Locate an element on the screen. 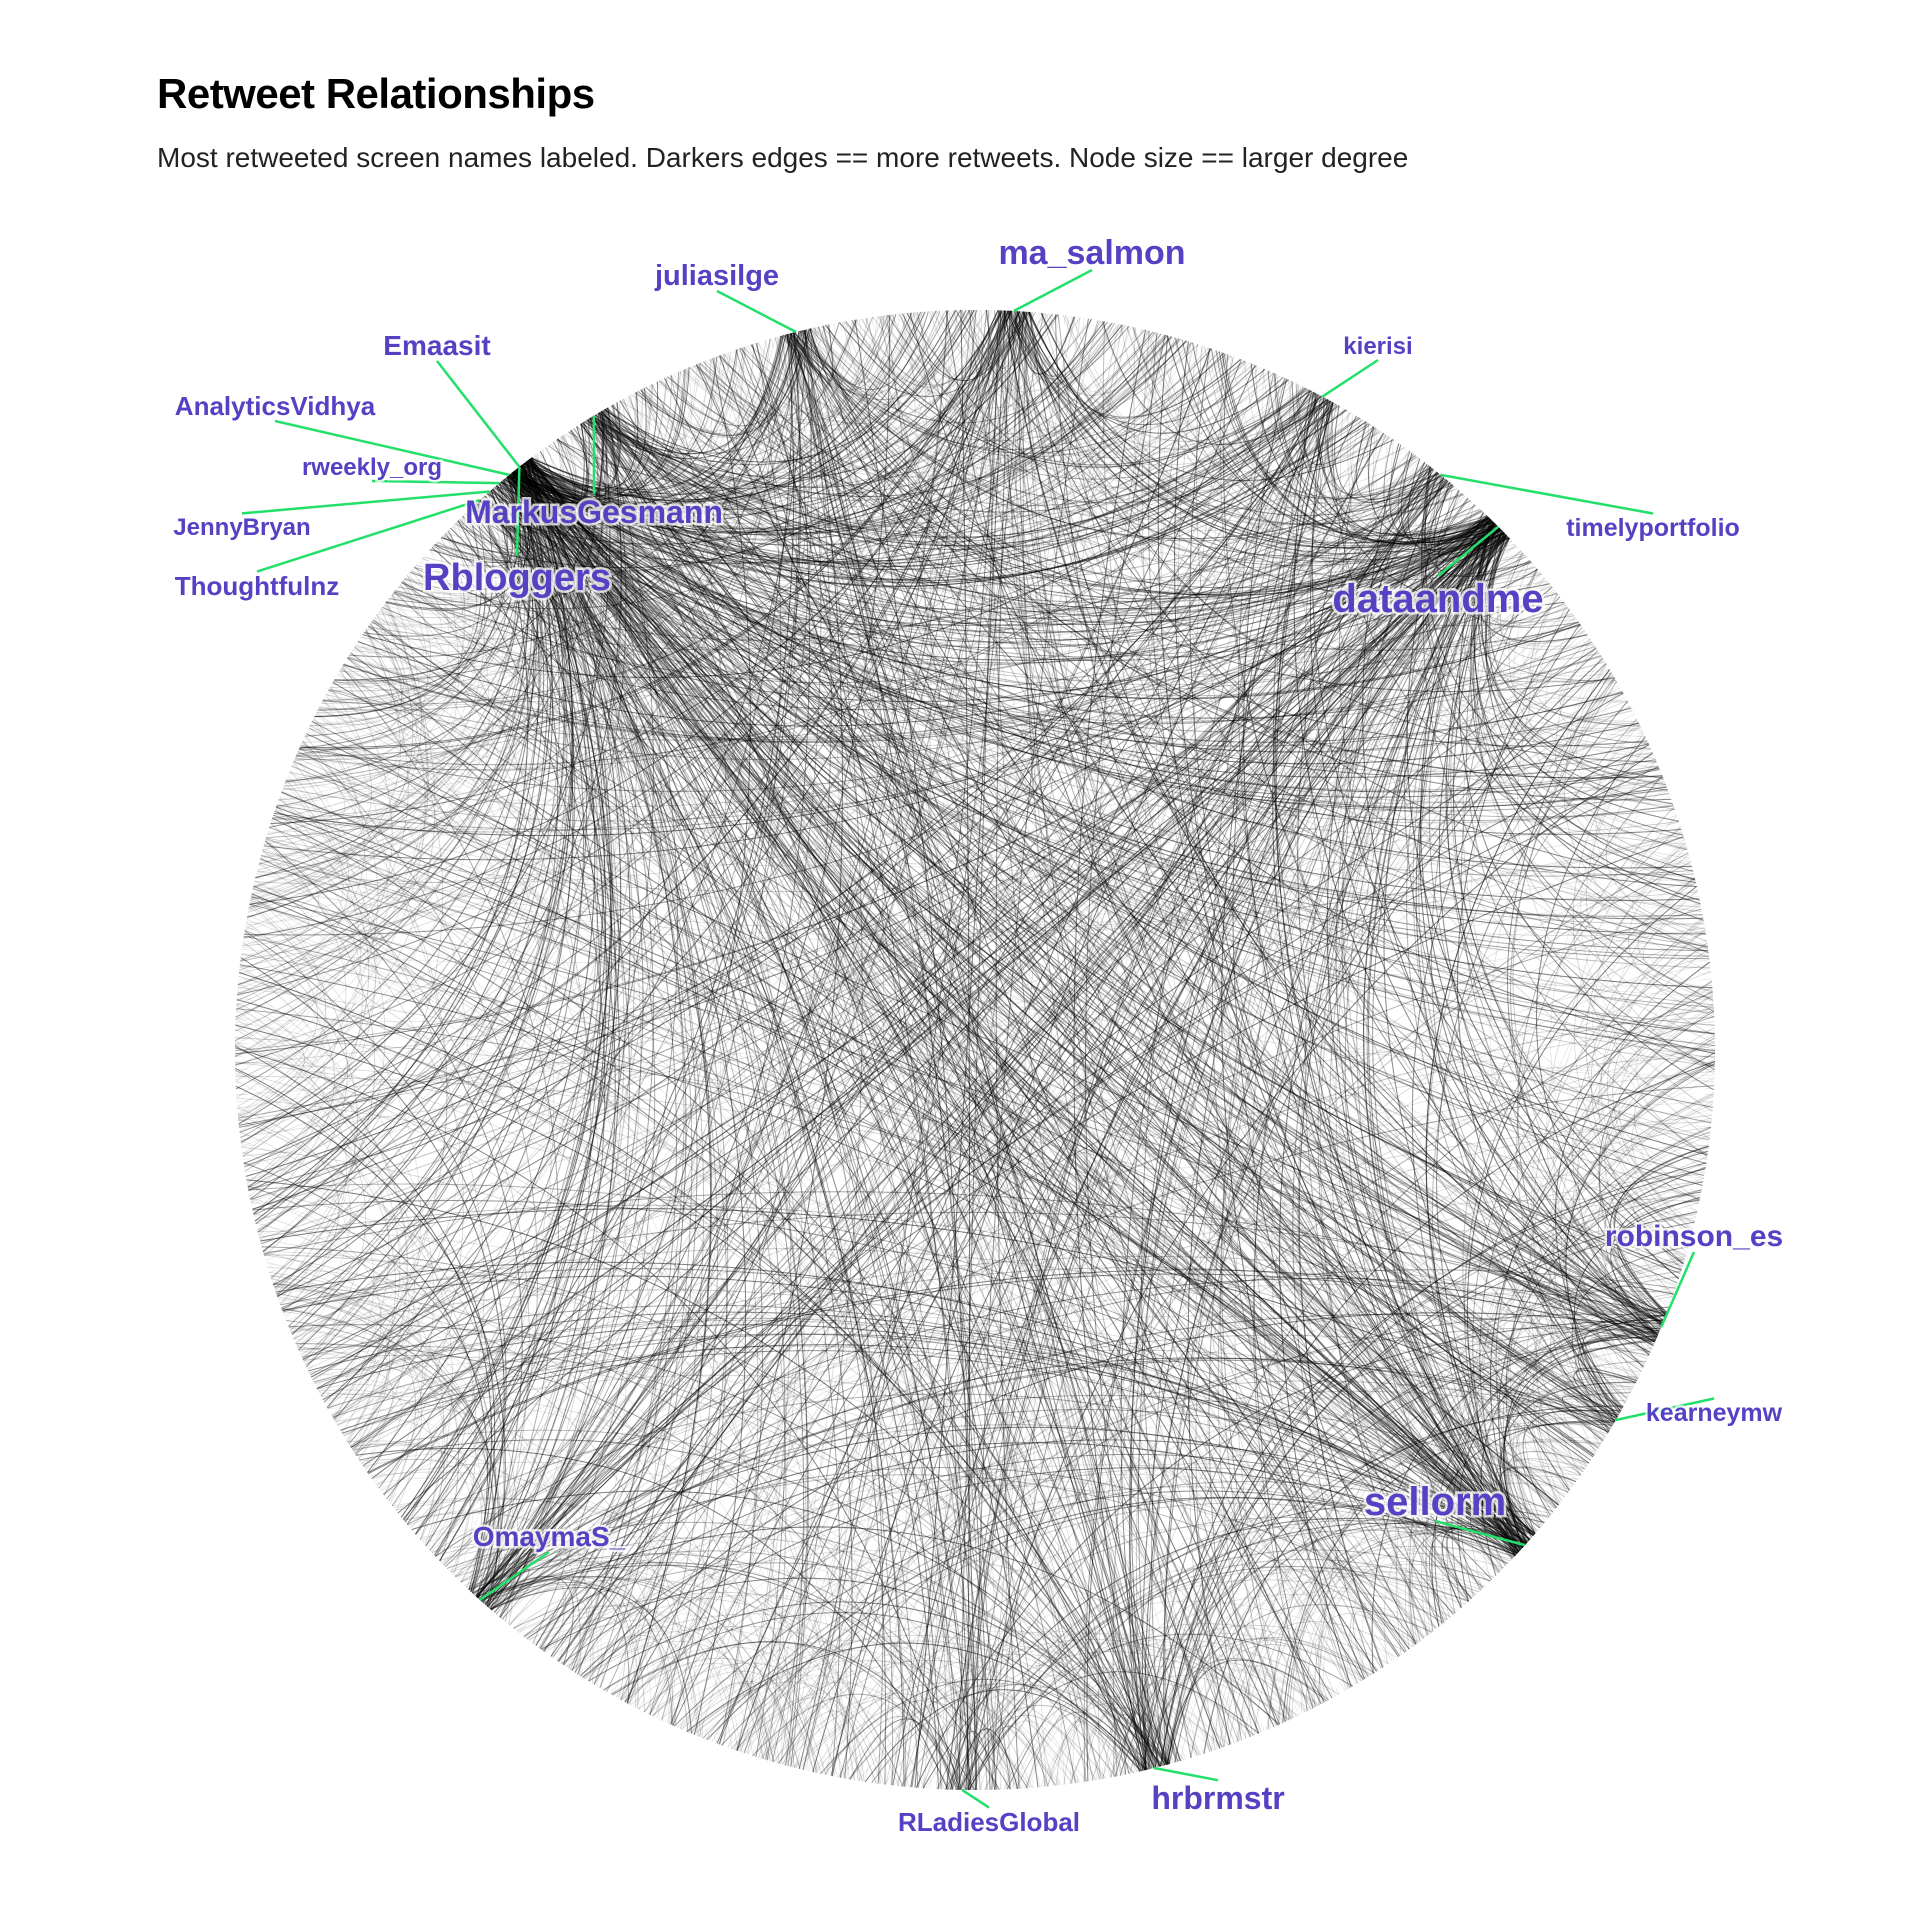 The width and height of the screenshot is (1920, 1920). leader-line is located at coordinates (1547, 494).